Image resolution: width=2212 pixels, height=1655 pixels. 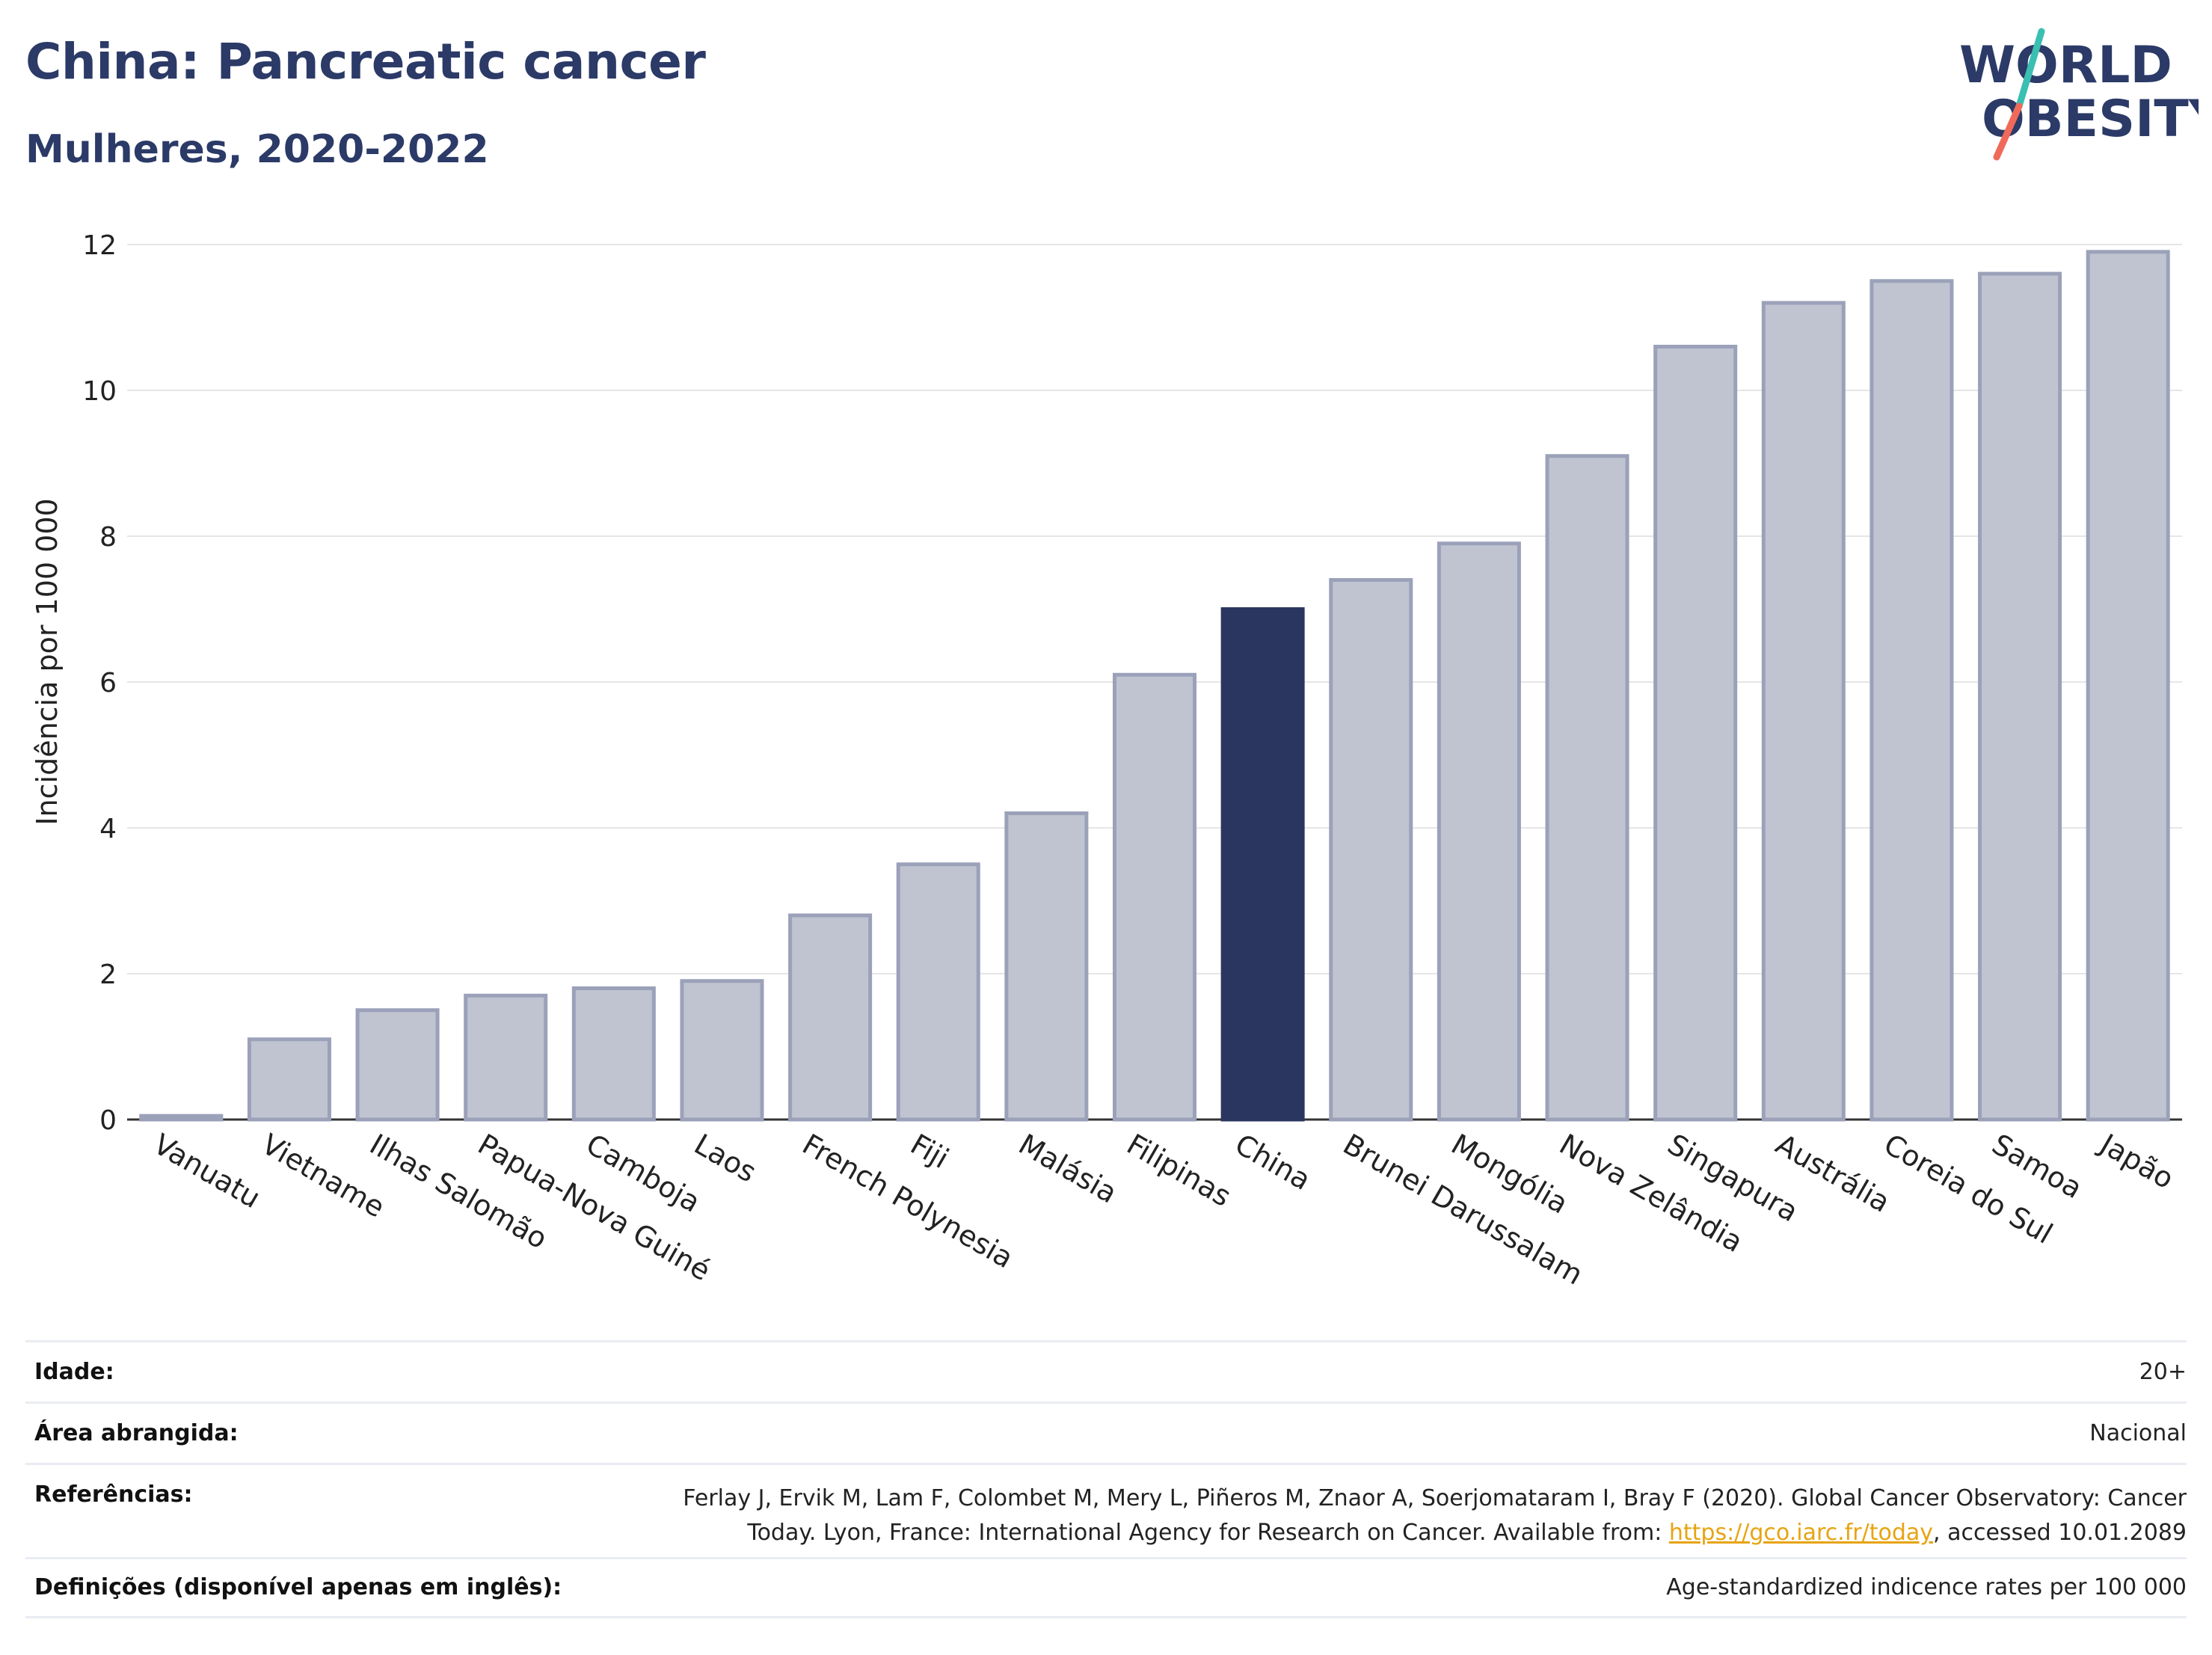 What do you see at coordinates (2136, 1161) in the screenshot?
I see `x-tick-label: Japão` at bounding box center [2136, 1161].